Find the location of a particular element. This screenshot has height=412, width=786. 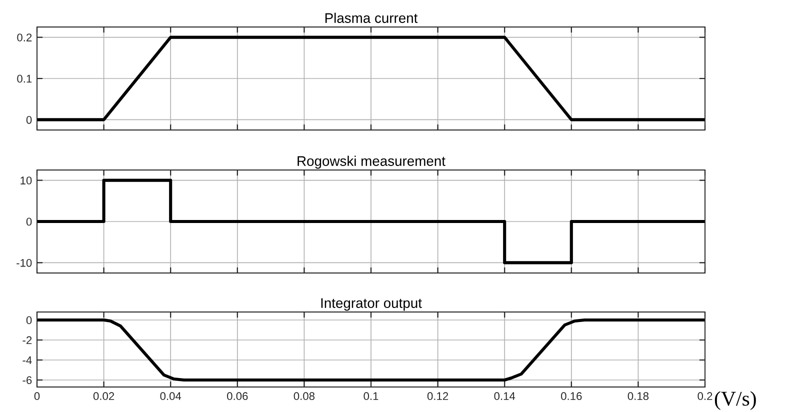

x-tick-label: 0.02 is located at coordinates (103, 396).